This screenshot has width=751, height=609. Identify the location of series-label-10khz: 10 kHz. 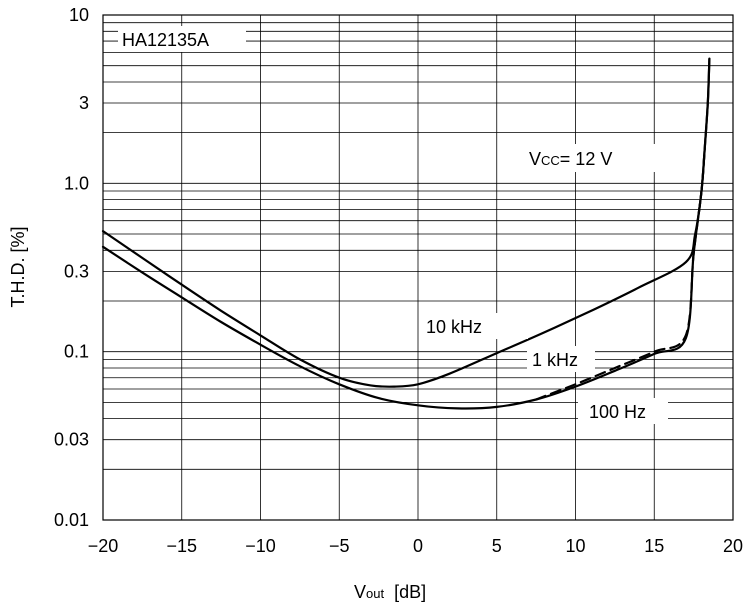
(454, 327).